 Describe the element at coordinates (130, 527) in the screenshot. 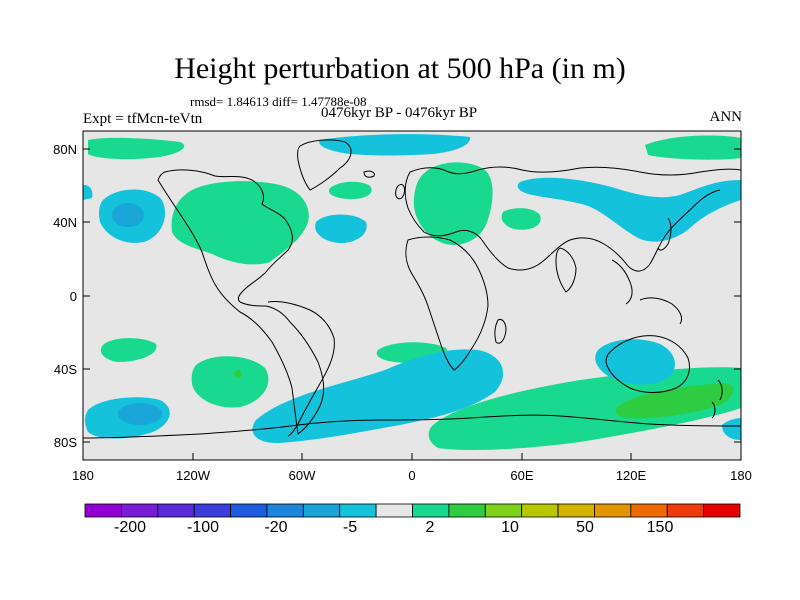

I see `colorbar-label: -200` at that location.